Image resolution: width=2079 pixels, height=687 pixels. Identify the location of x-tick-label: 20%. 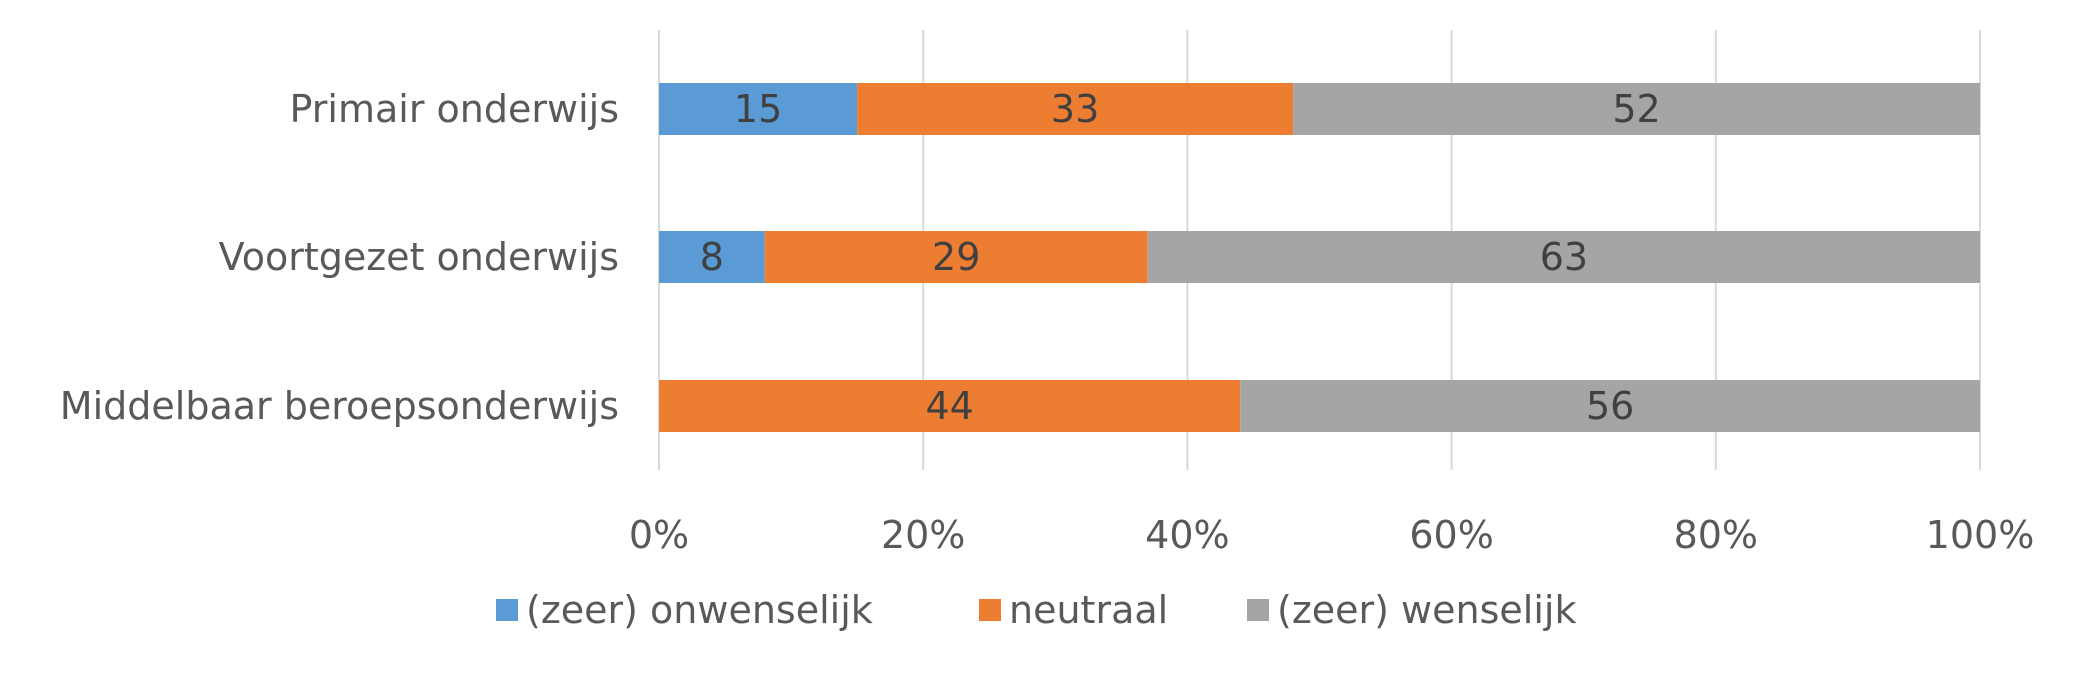
(923, 535).